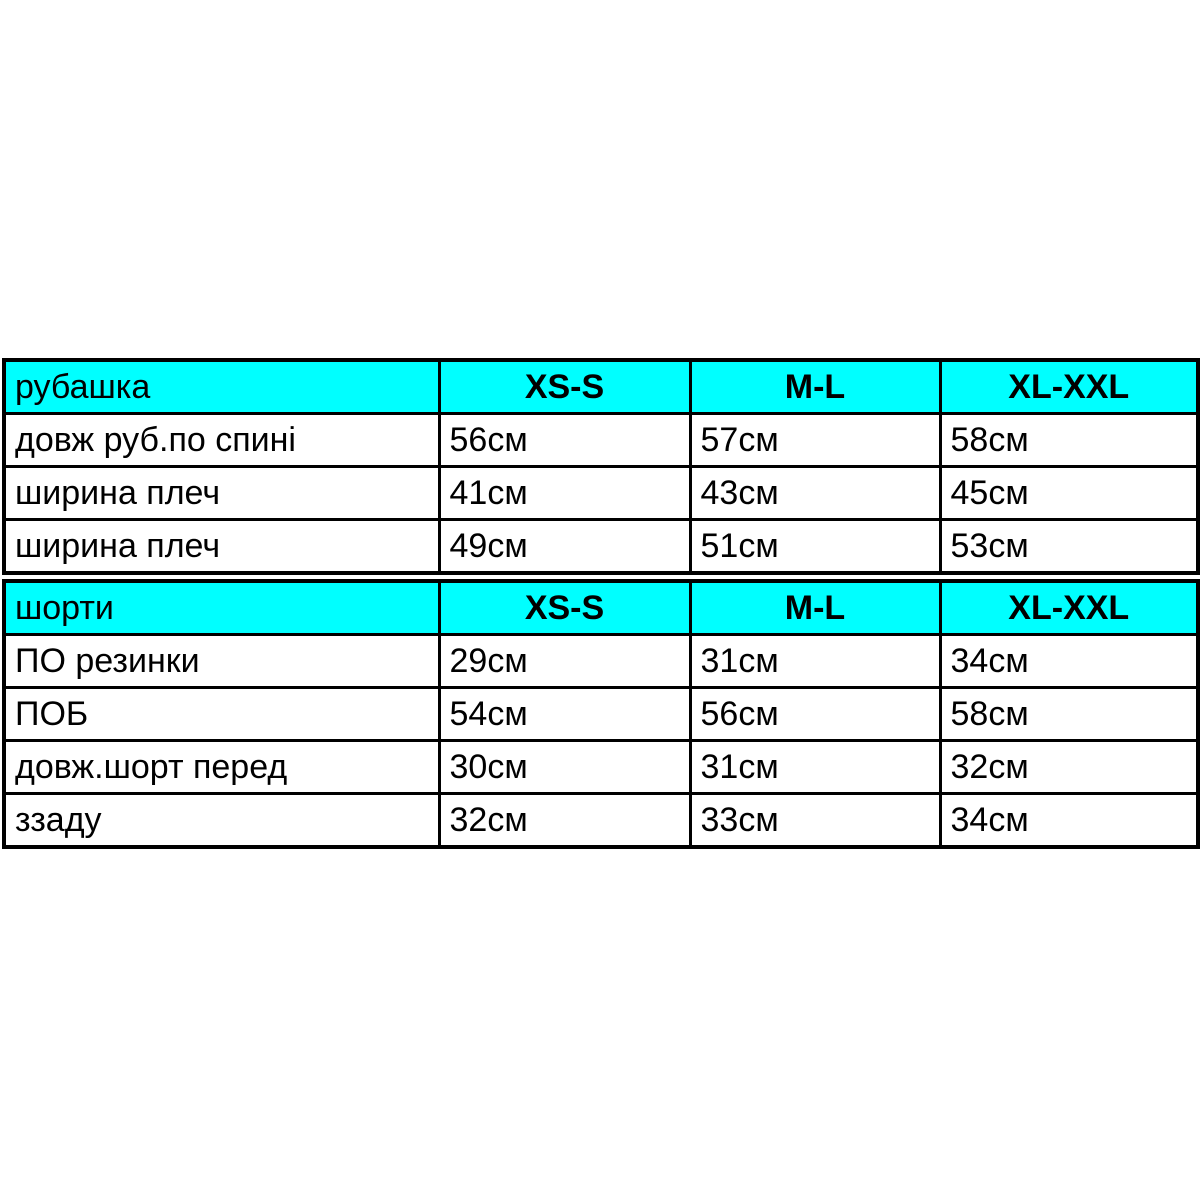 The height and width of the screenshot is (1200, 1200). Describe the element at coordinates (815, 386) in the screenshot. I see `shirt-size-header-m-l: M-L` at that location.